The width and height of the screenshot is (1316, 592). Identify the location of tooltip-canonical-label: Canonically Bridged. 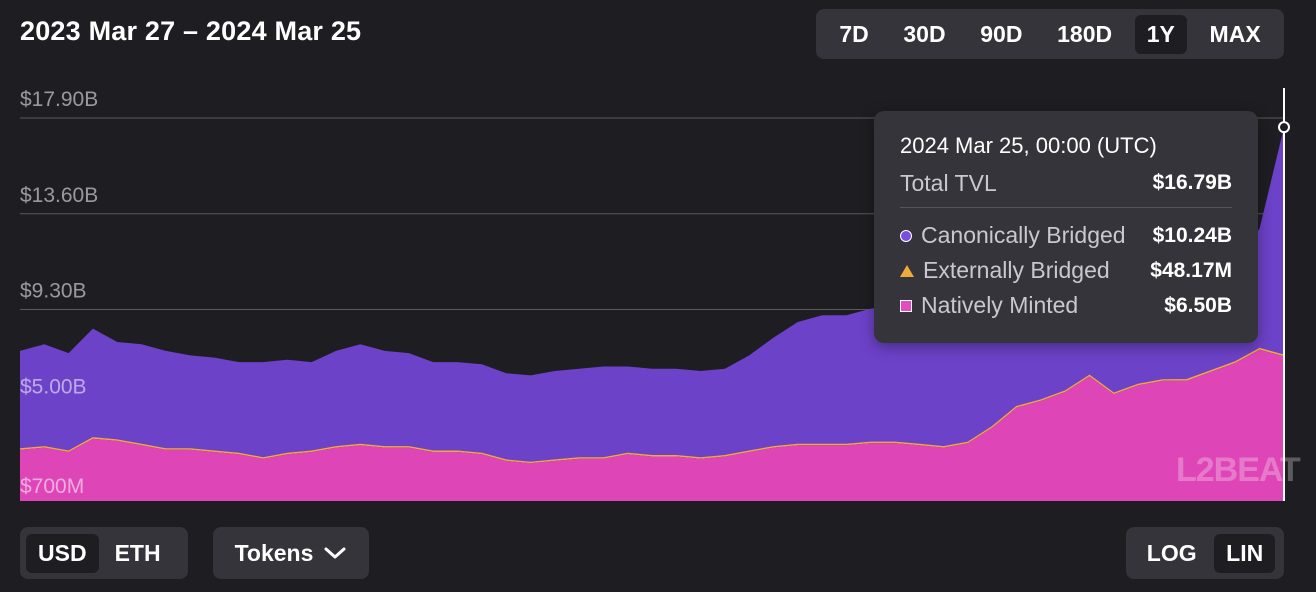
(1023, 235).